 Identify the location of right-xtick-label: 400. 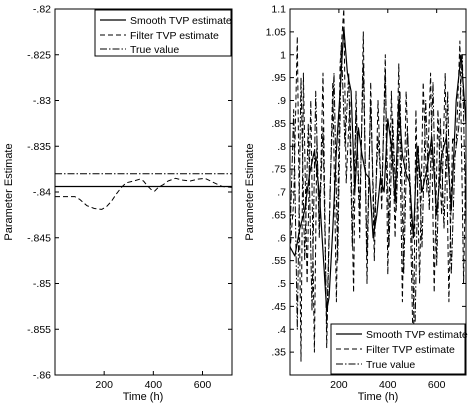
(388, 385).